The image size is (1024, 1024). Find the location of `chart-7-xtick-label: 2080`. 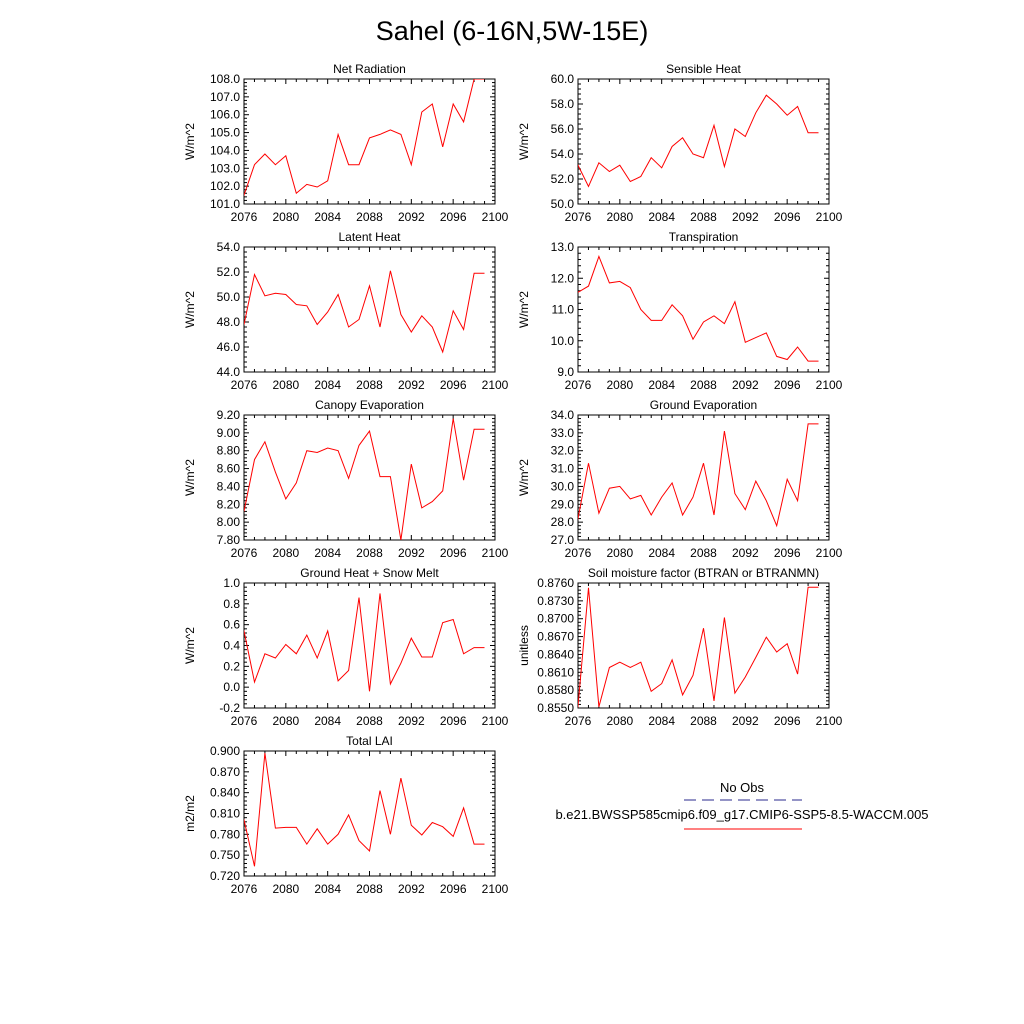

chart-7-xtick-label: 2080 is located at coordinates (619, 721).